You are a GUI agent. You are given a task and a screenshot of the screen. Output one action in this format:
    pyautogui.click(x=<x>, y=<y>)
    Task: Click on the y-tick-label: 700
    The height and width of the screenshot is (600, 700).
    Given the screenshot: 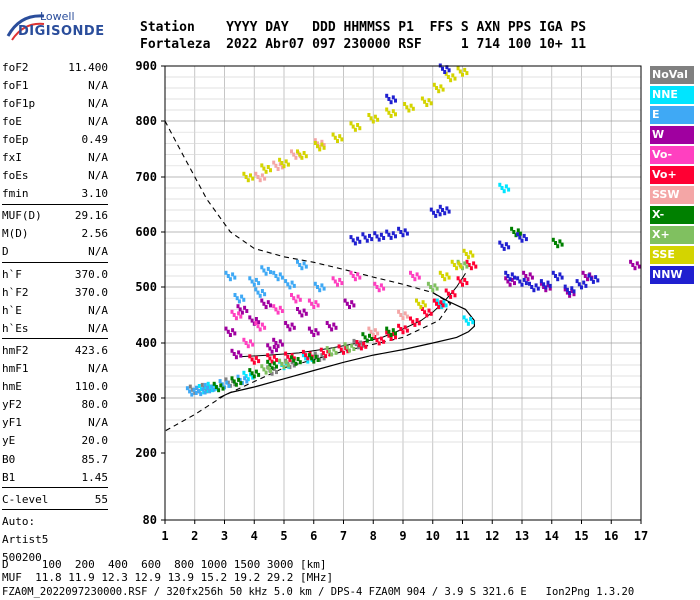 What is the action you would take?
    pyautogui.click(x=146, y=177)
    